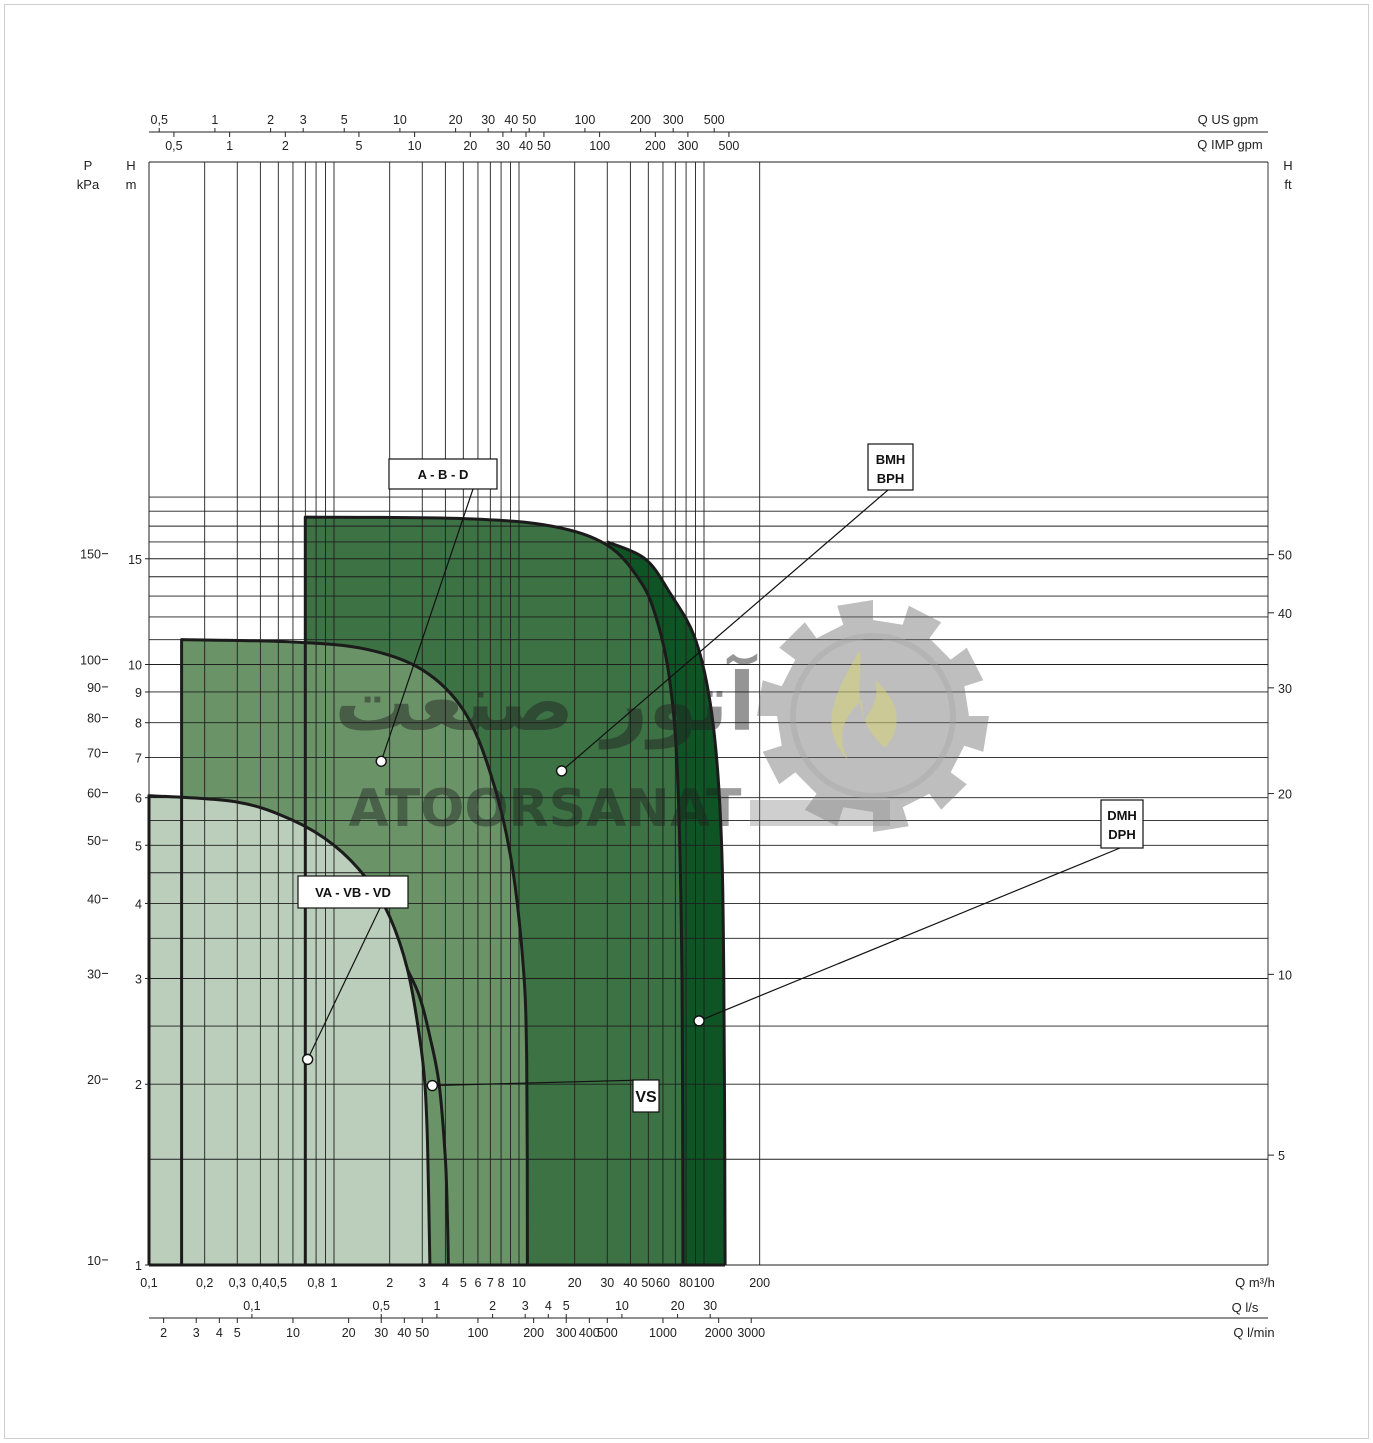 The image size is (1373, 1443). I want to click on callout-label: BPH, so click(890, 478).